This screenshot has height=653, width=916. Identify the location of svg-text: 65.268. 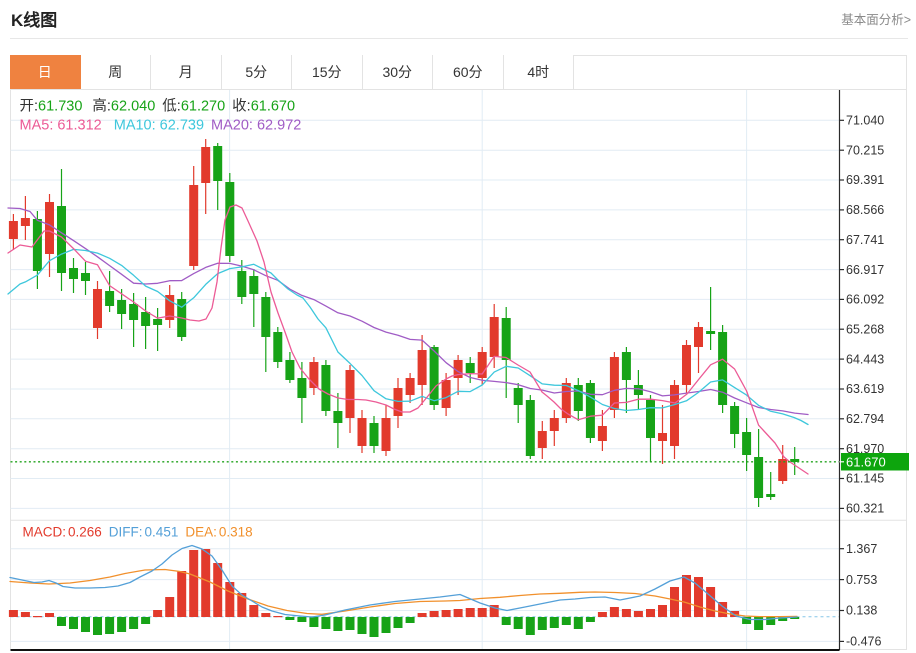
(865, 329).